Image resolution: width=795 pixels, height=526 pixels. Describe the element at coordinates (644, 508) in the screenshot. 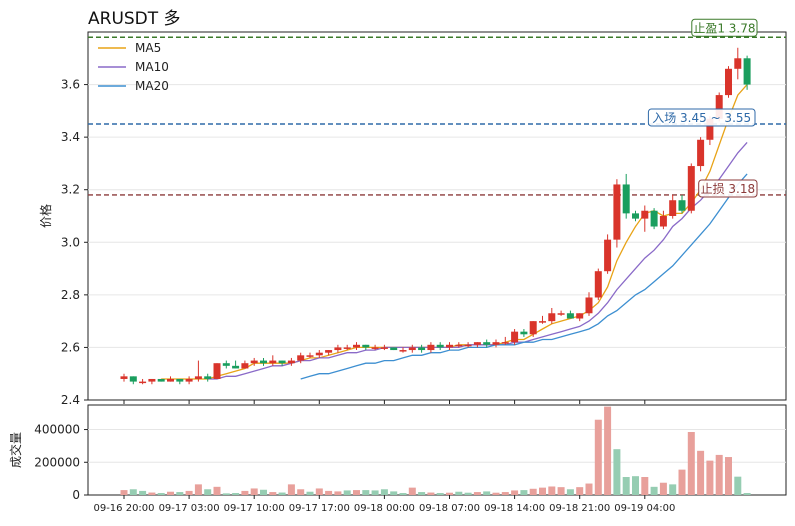

I see `x-tick-label: 09-19 04:00` at that location.